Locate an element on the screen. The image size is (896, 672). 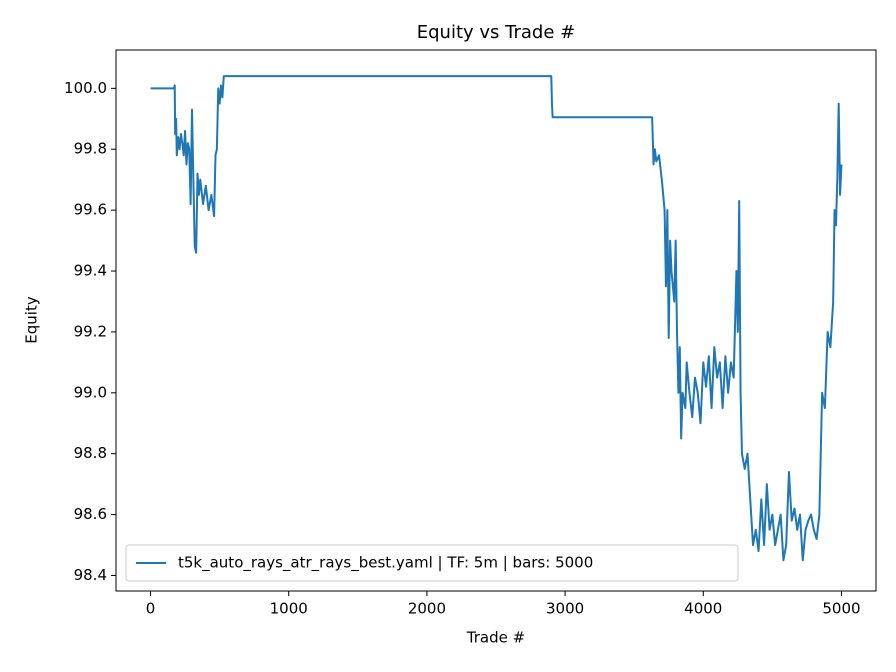
x-axis-label: Trade # is located at coordinates (495, 638).